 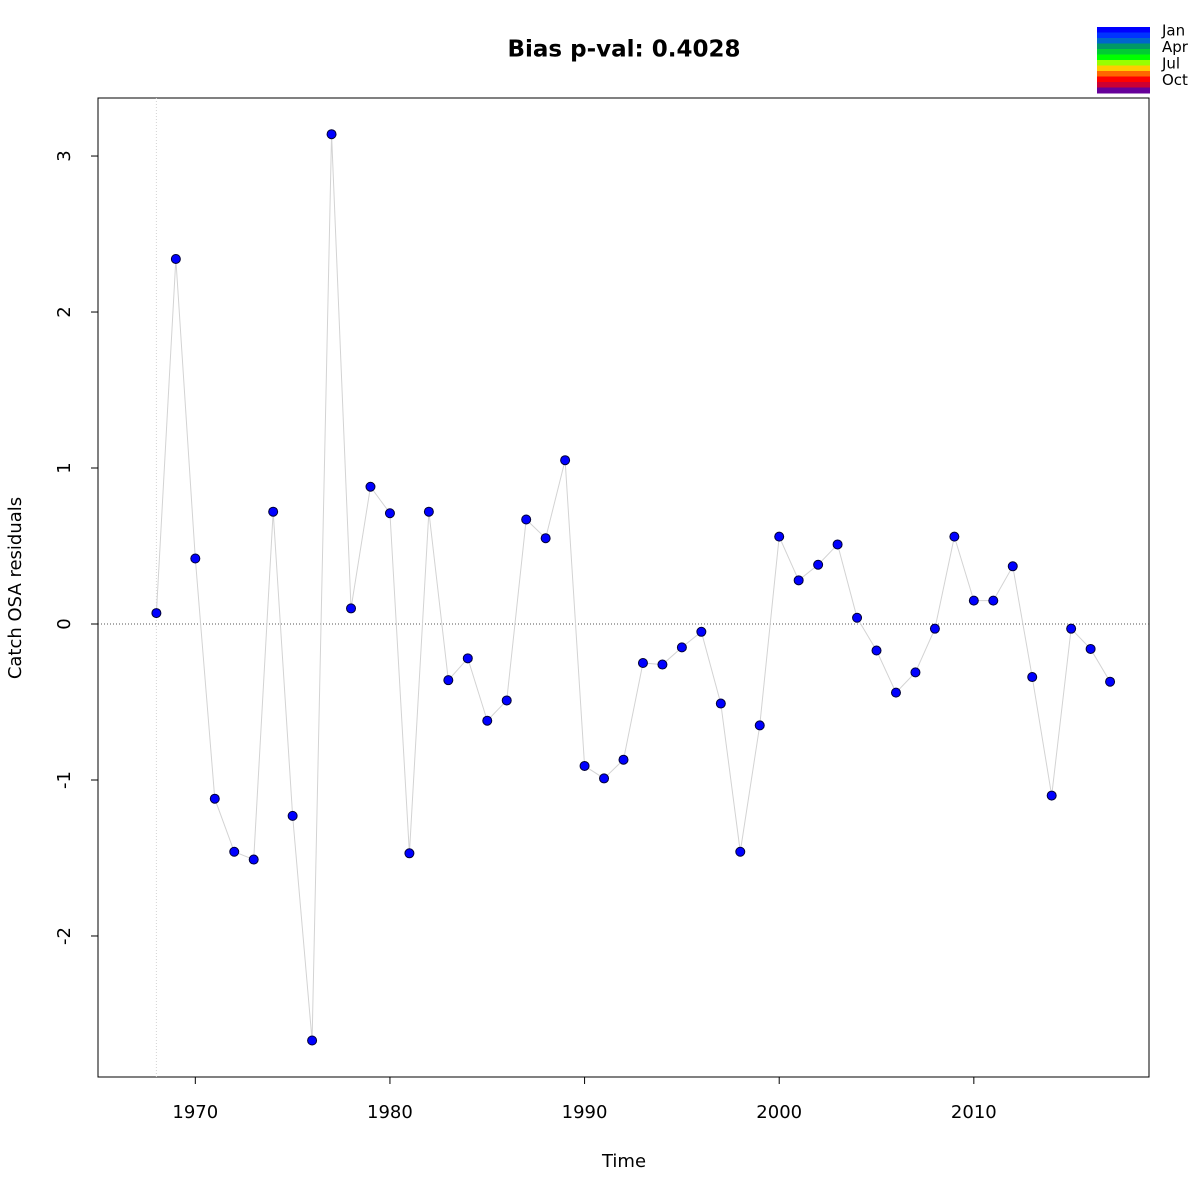 What do you see at coordinates (64, 467) in the screenshot?
I see `y-tick-label: 1` at bounding box center [64, 467].